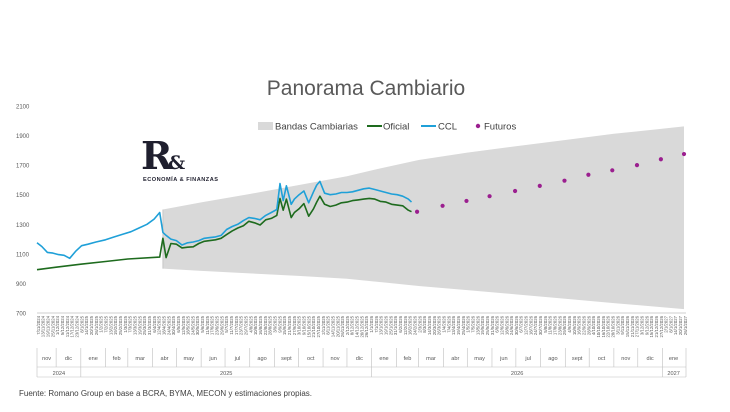  What do you see at coordinates (62, 325) in the screenshot?
I see `x-tick-label: 5/12/2024` at bounding box center [62, 325].